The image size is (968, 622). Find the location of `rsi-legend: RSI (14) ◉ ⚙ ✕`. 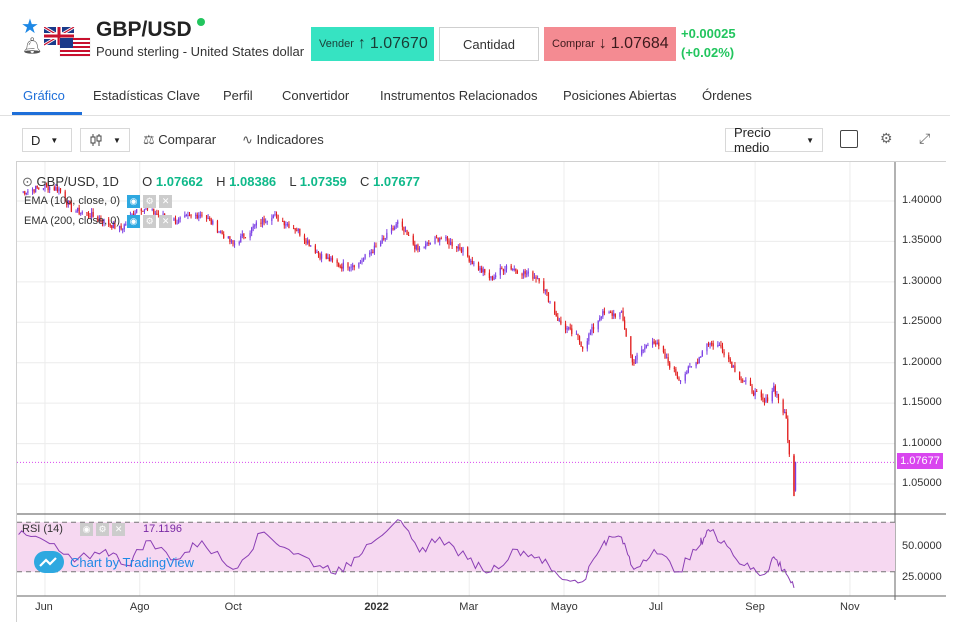

rsi-legend: RSI (14) ◉ ⚙ ✕ is located at coordinates (74, 529).